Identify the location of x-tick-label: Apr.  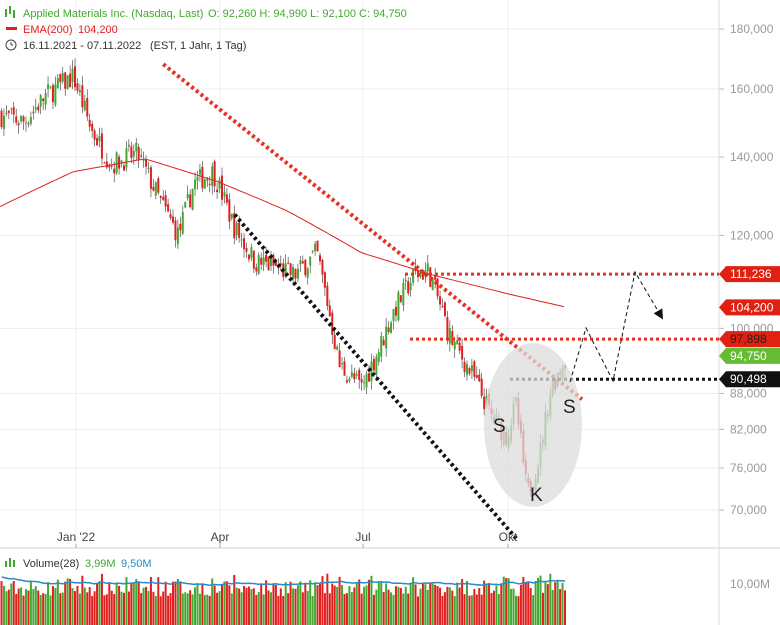
(220, 537).